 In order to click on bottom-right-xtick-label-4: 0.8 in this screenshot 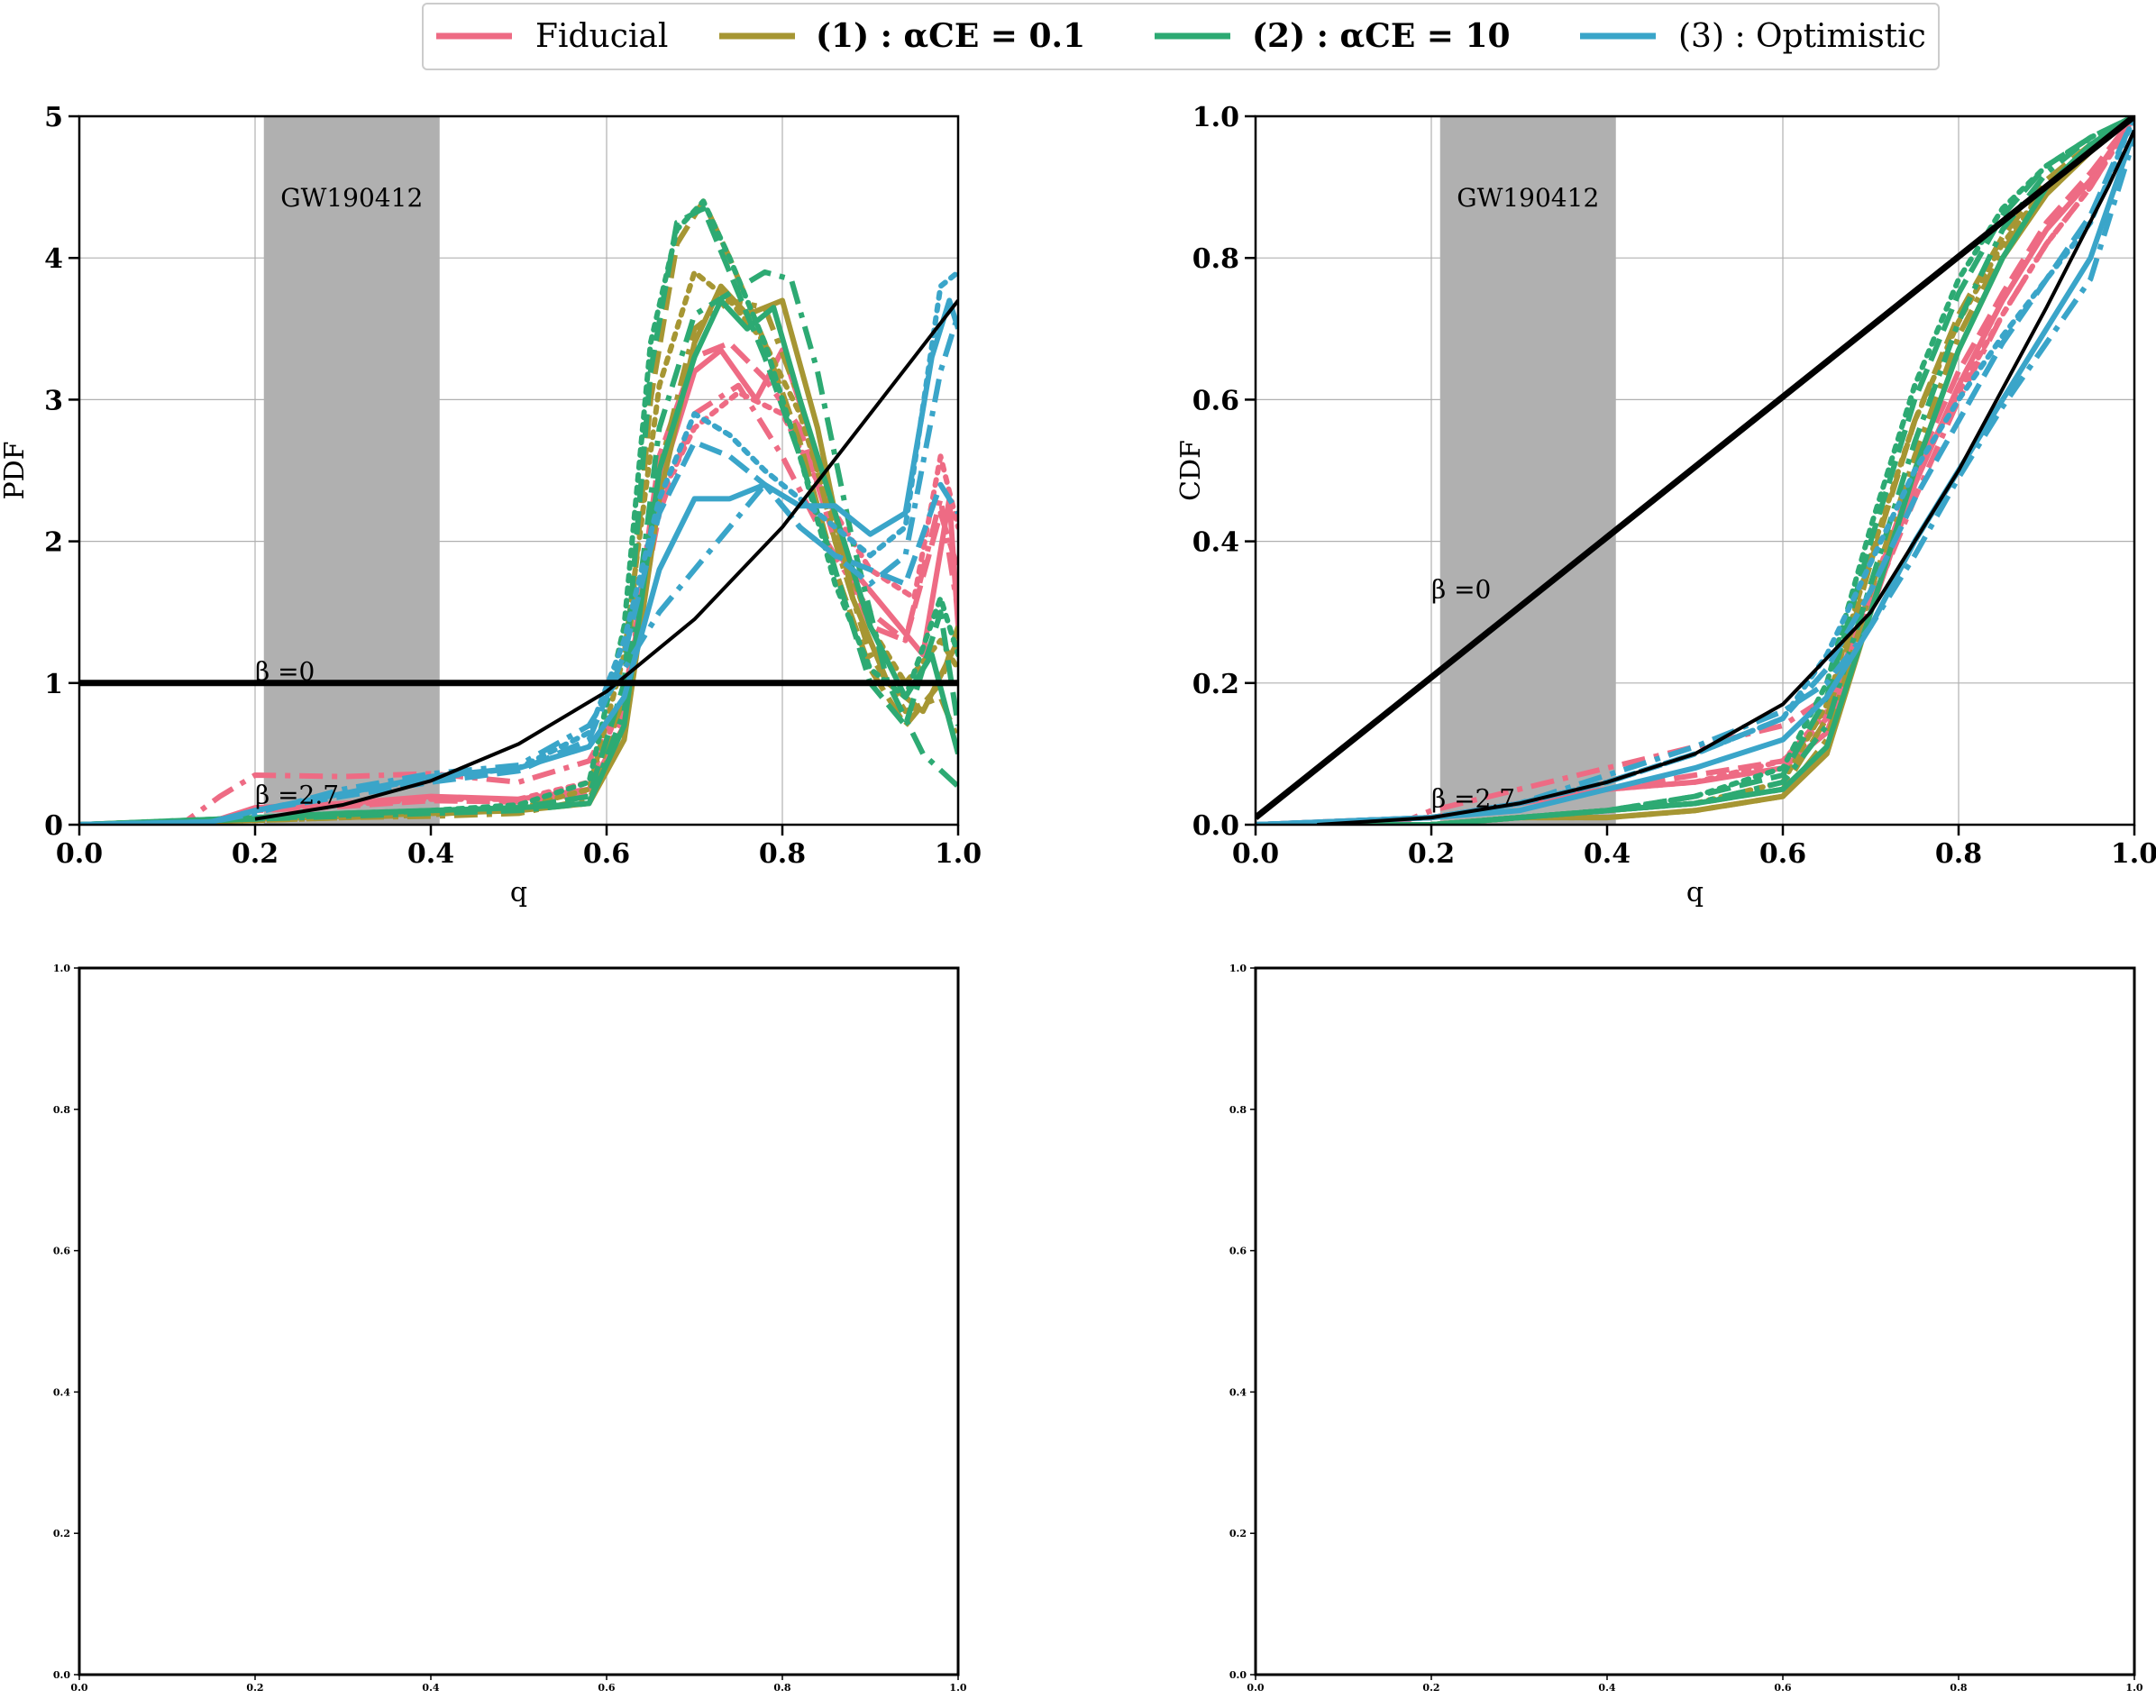, I will do `click(1958, 1688)`.